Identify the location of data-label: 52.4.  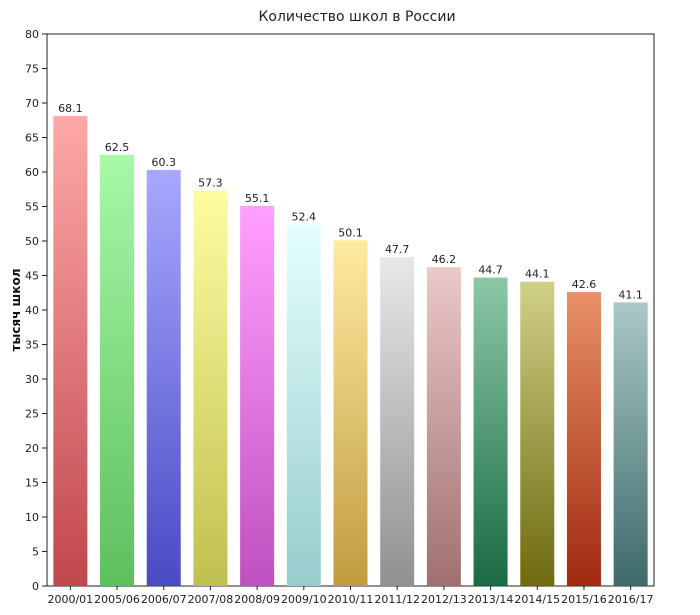
(304, 216).